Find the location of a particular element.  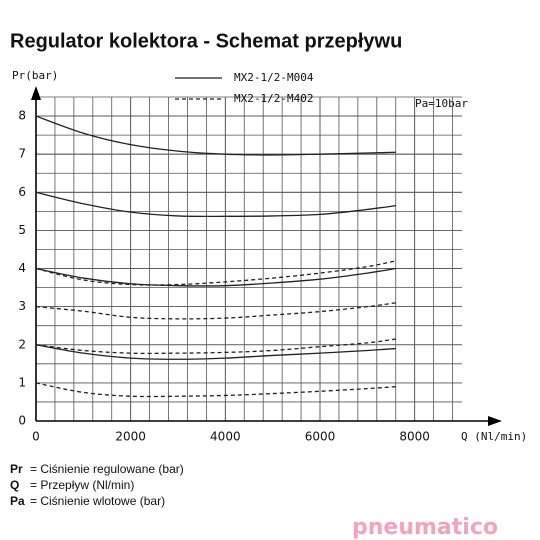

x-tick-label: 2000 is located at coordinates (130, 437).